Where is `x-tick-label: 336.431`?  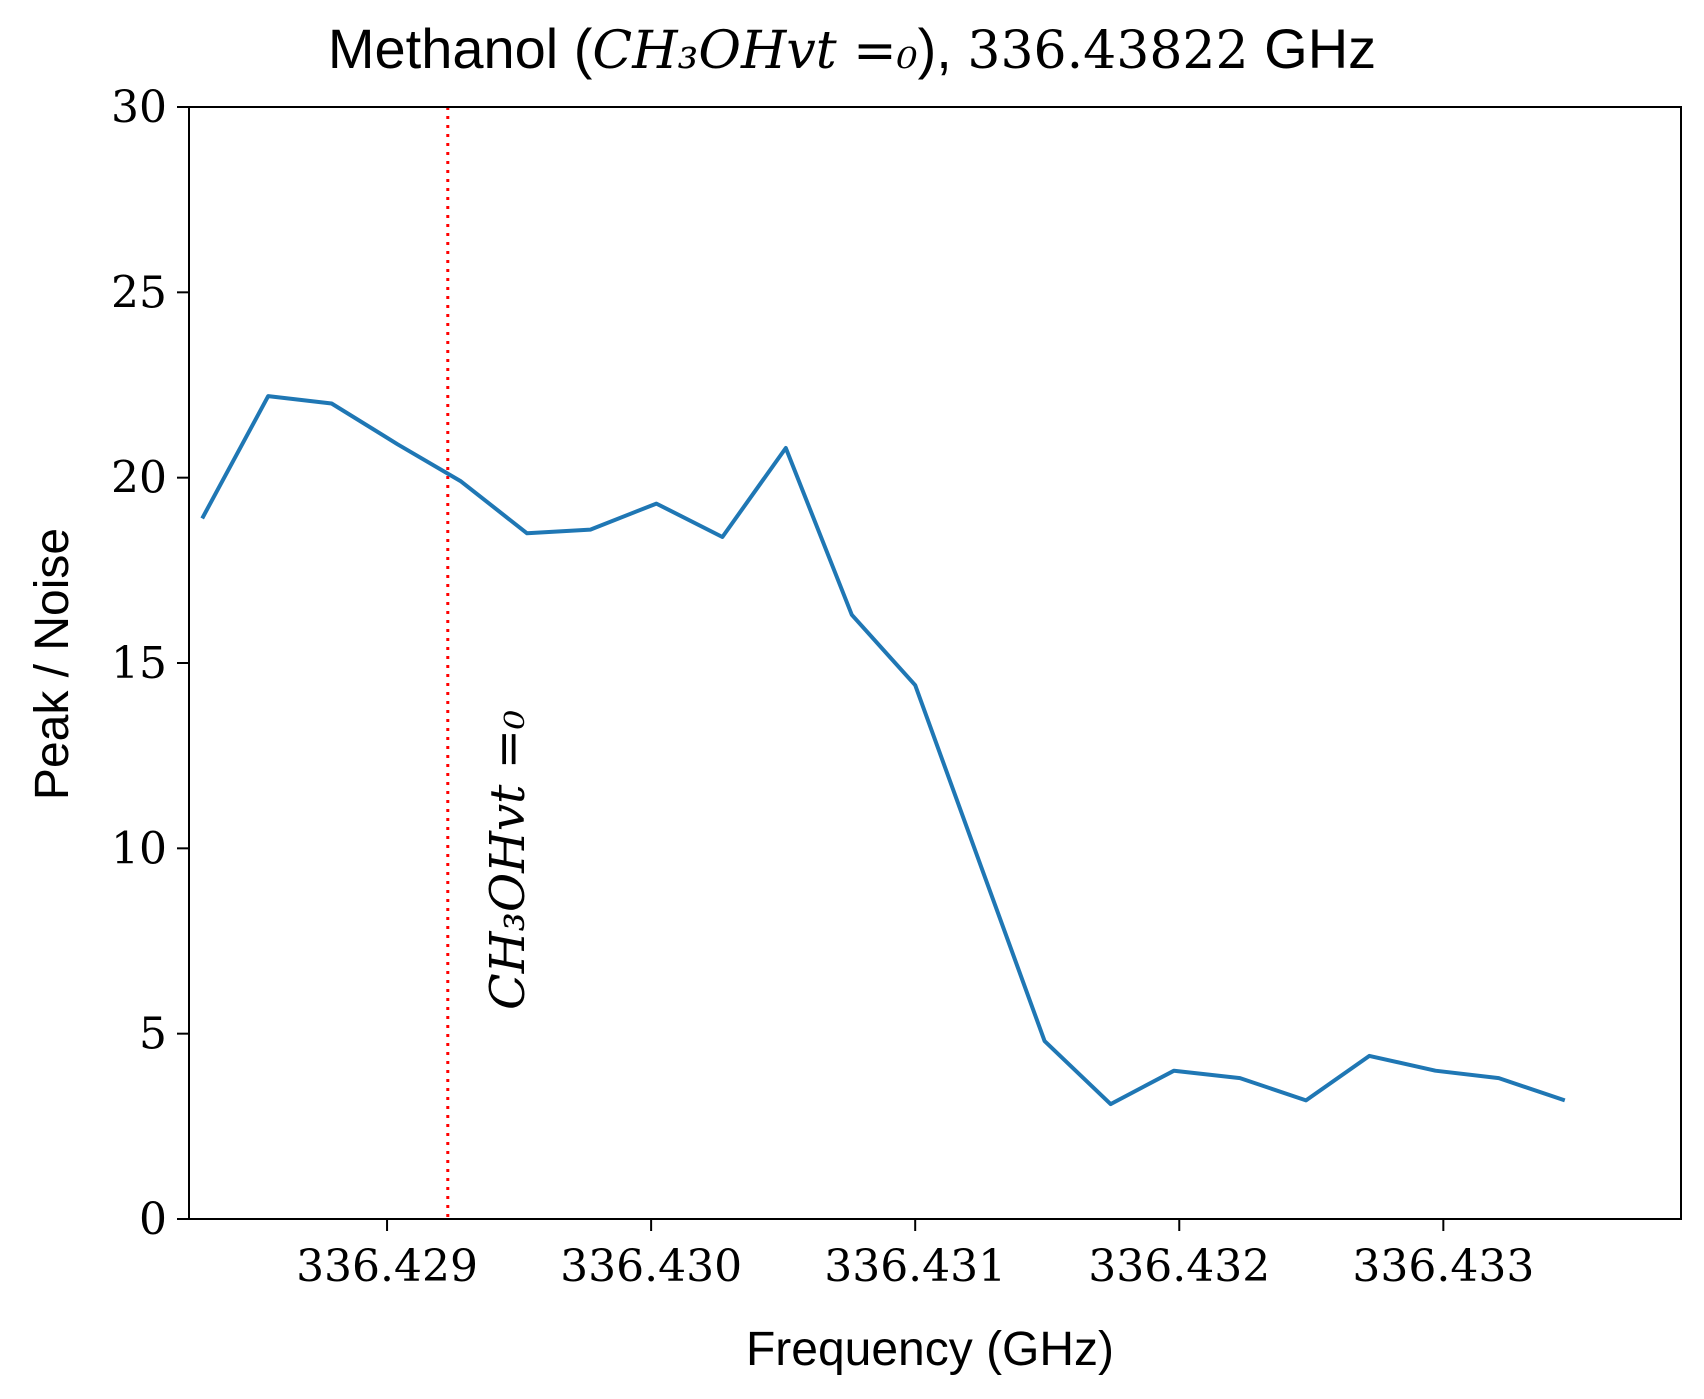
x-tick-label: 336.431 is located at coordinates (915, 1266).